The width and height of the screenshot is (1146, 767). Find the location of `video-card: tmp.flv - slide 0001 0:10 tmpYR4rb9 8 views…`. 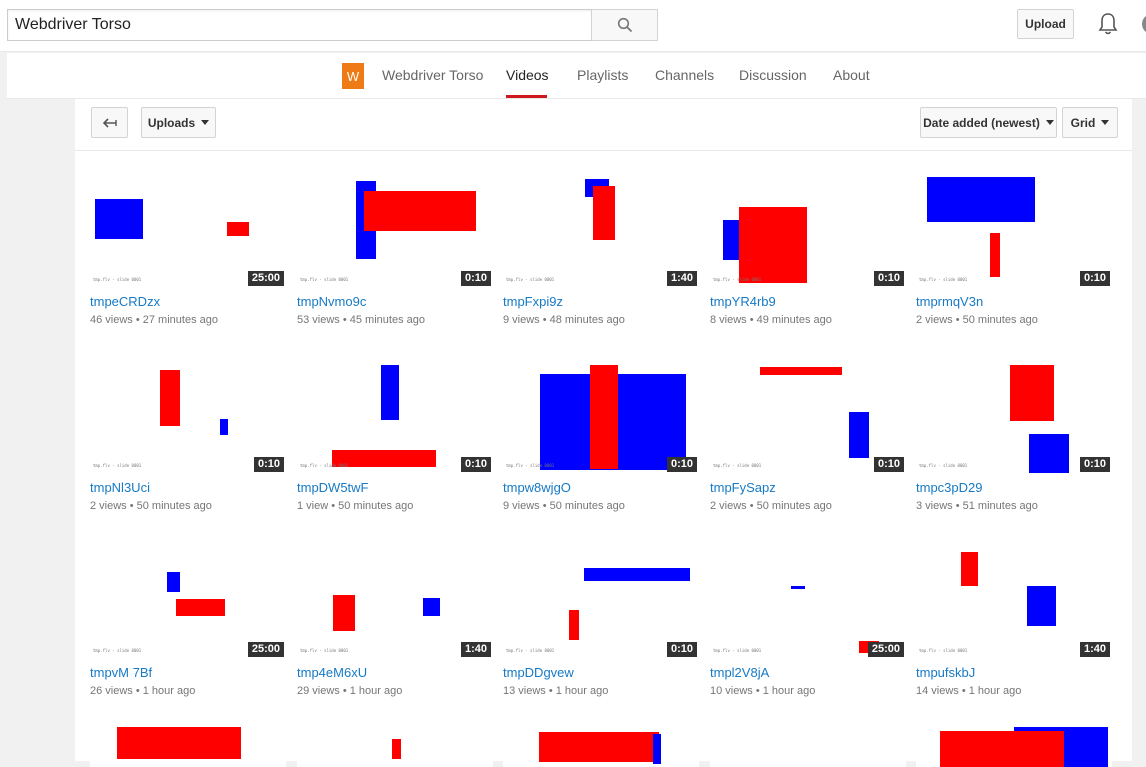

video-card: tmp.flv - slide 0001 0:10 tmpYR4rb9 8 views… is located at coordinates (808, 257).